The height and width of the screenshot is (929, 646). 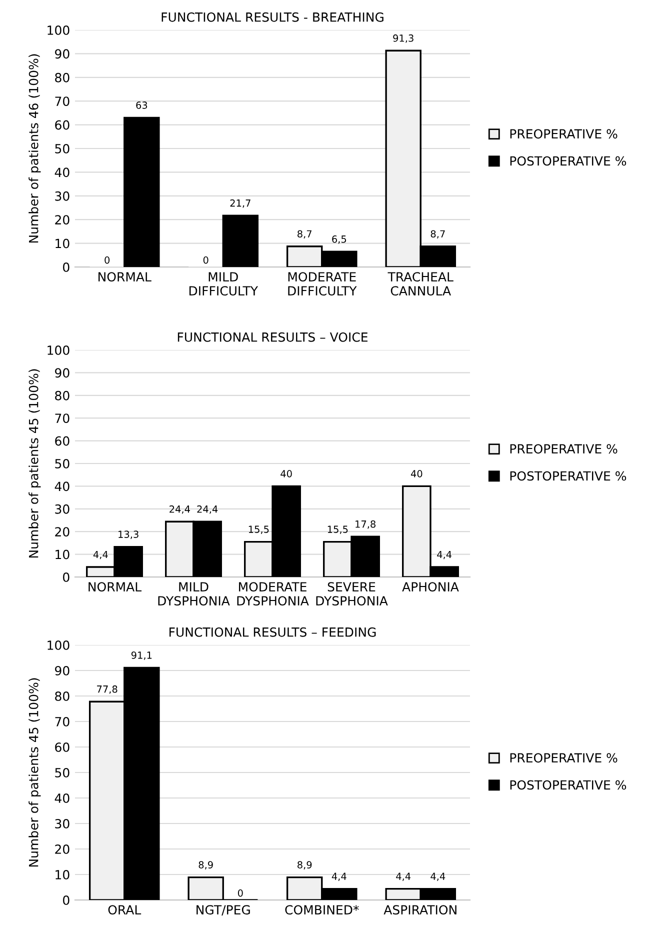 What do you see at coordinates (273, 632) in the screenshot?
I see `chart-title: FUNCTIONAL RESULTS – FEEDING` at bounding box center [273, 632].